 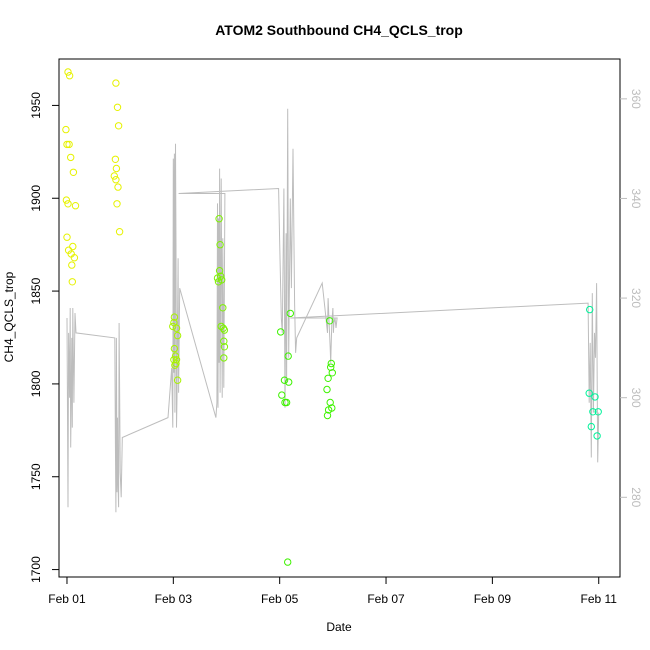 What do you see at coordinates (36, 198) in the screenshot?
I see `y-tick-label: 1900` at bounding box center [36, 198].